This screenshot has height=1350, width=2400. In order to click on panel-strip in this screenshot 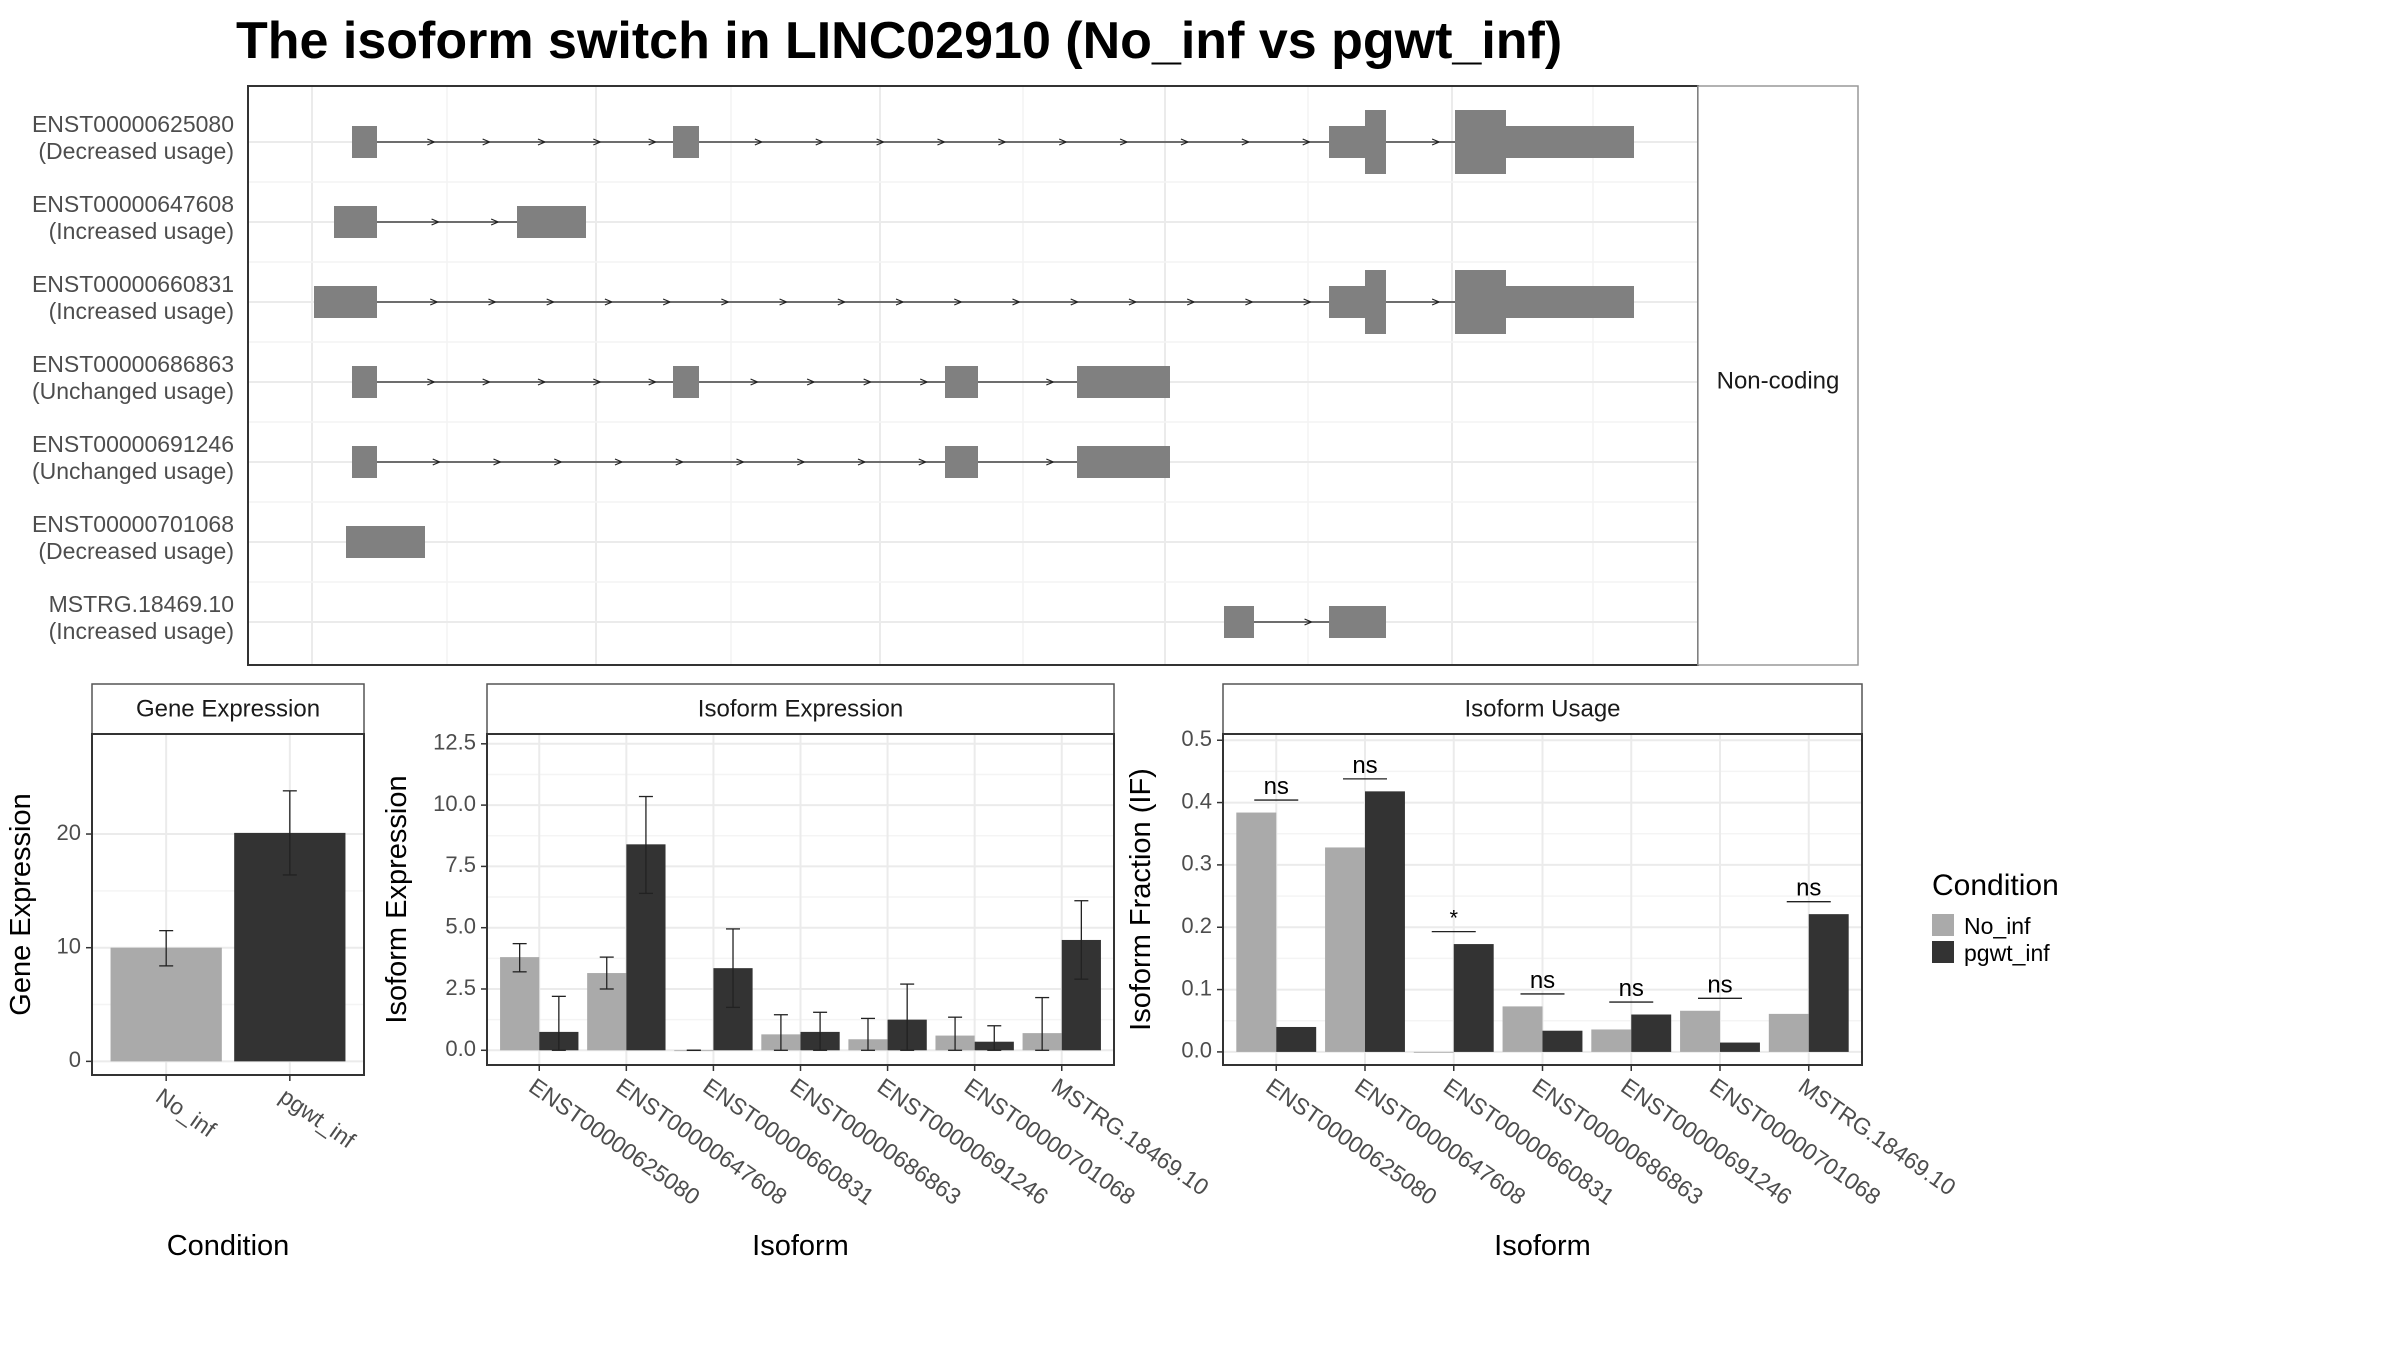, I will do `click(1542, 709)`.